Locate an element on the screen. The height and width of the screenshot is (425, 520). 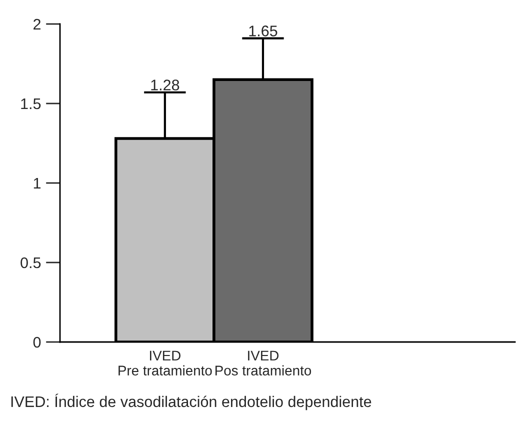
y-tick-label: 0 is located at coordinates (37, 342).